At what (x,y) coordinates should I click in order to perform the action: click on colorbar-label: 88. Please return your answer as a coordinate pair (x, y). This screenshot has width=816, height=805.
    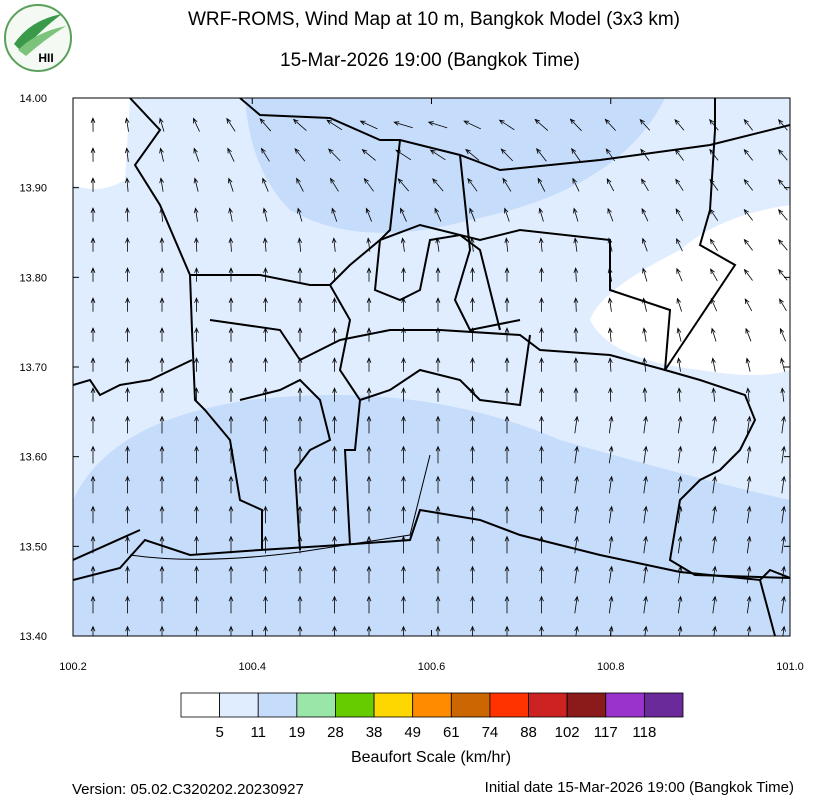
    Looking at the image, I should click on (528, 732).